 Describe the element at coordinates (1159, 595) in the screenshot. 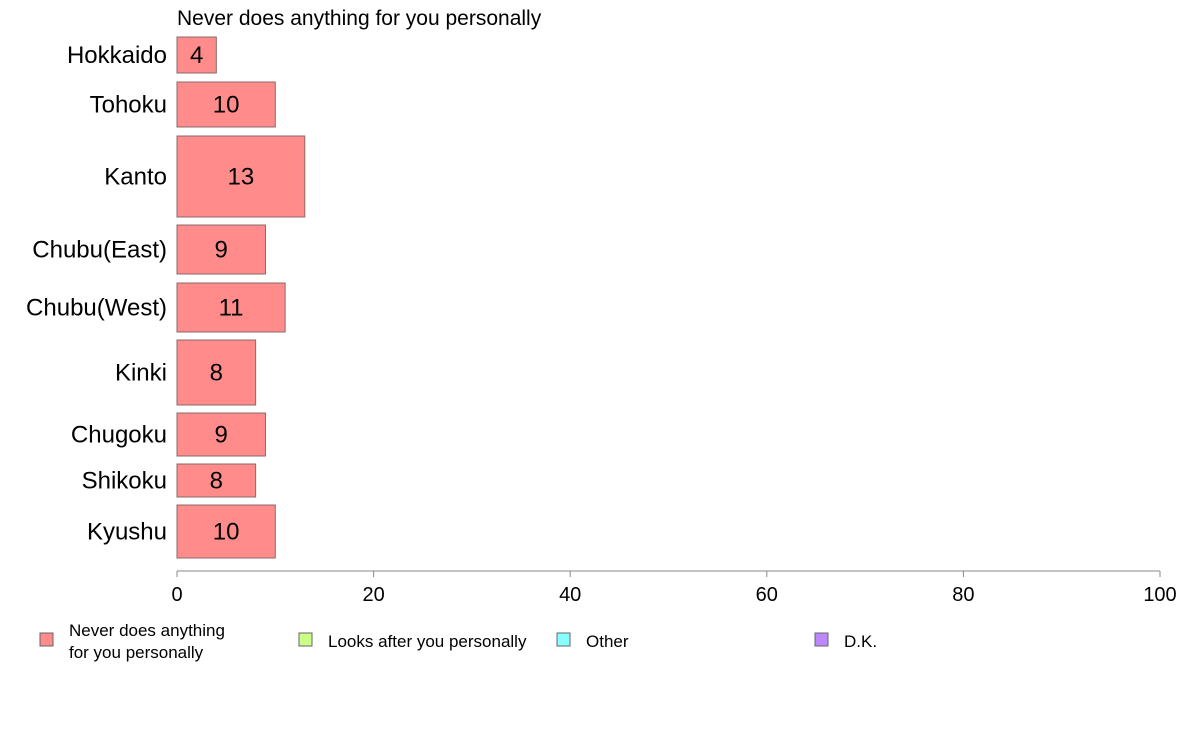

I see `x-tick-label: 100` at that location.